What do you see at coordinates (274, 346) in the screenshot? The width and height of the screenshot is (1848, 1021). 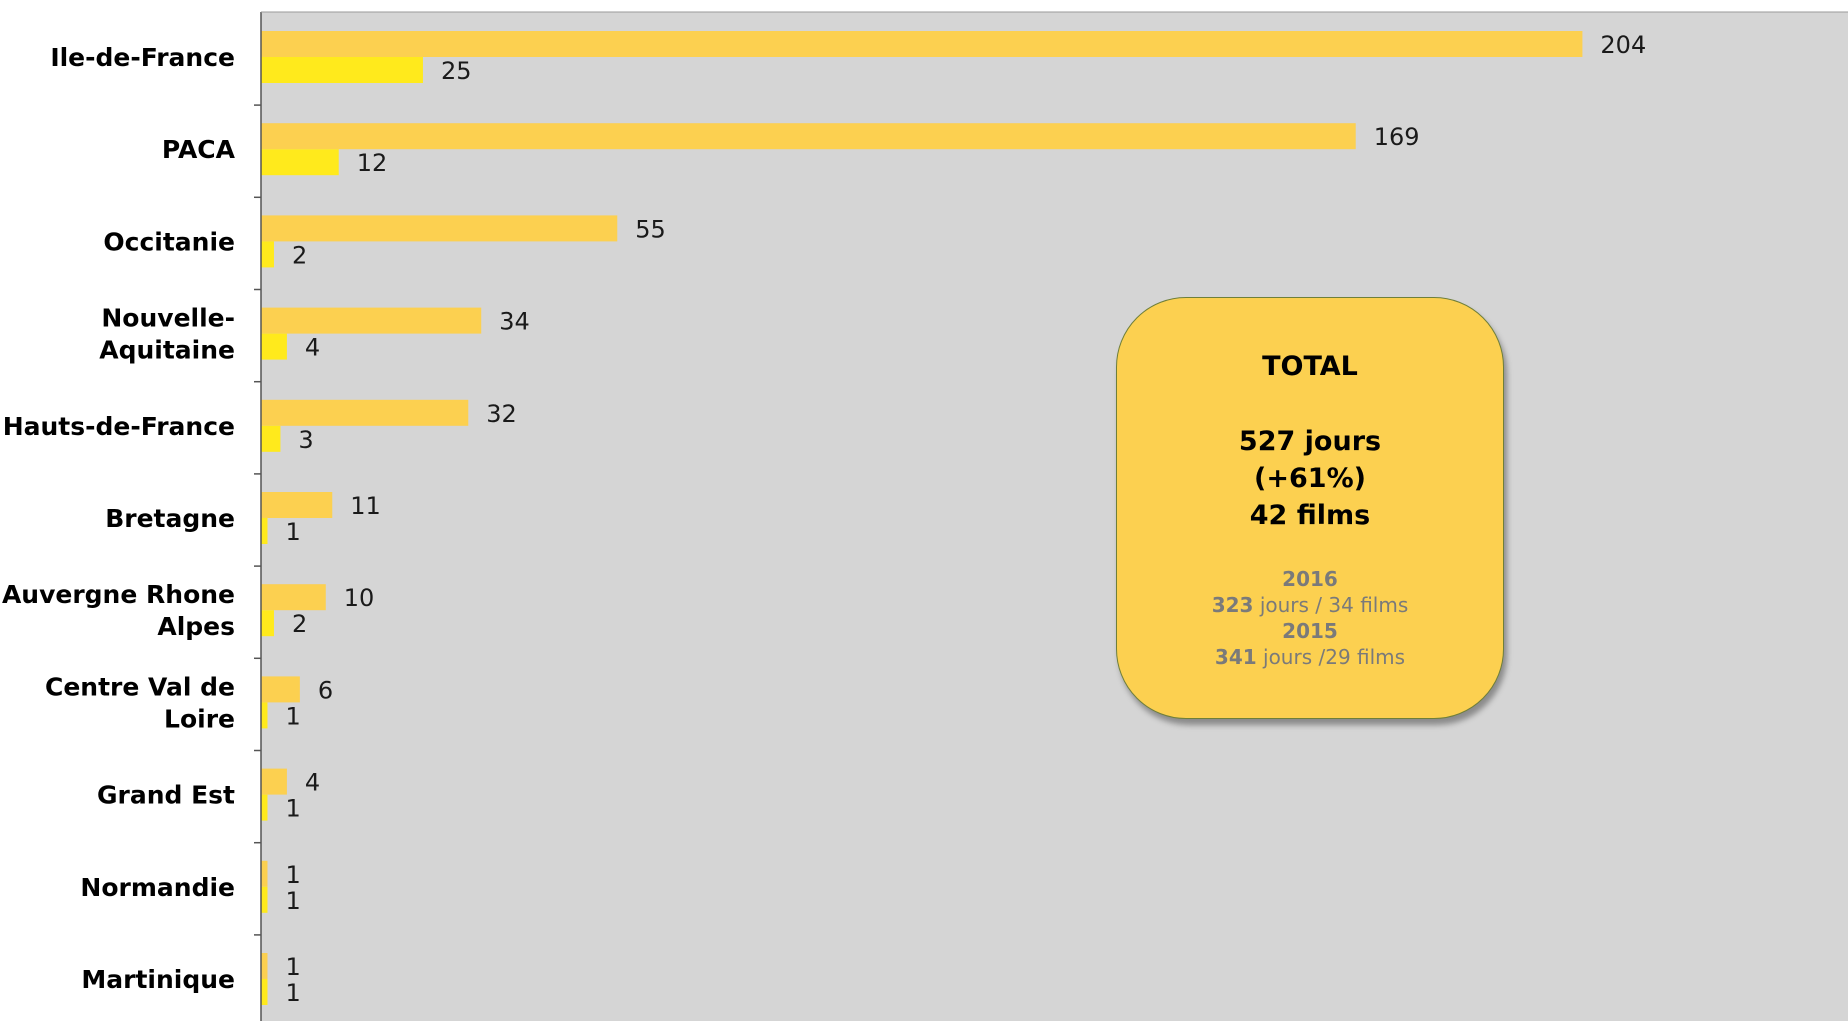 I see `bar-nouvelle-aquitaine-s2` at bounding box center [274, 346].